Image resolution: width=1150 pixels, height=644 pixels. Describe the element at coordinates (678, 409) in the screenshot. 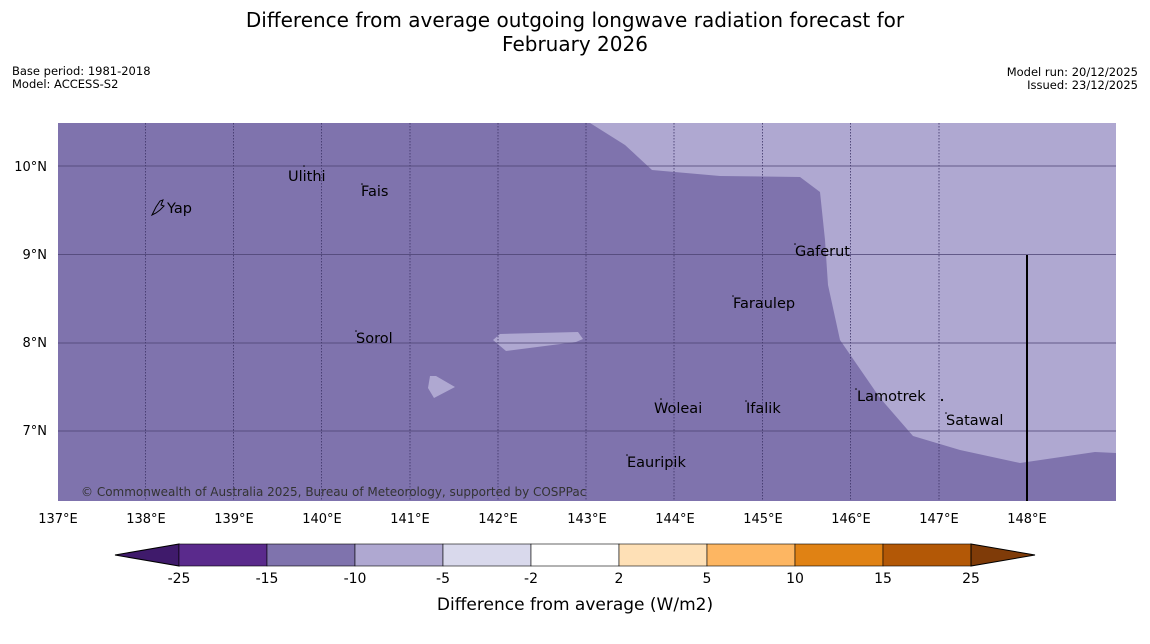

I see `place-label-woleai: Woleai` at that location.